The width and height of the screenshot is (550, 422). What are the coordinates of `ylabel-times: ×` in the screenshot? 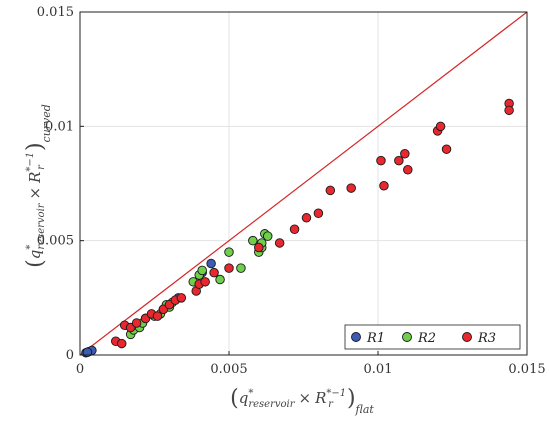 It's located at (35, 193).